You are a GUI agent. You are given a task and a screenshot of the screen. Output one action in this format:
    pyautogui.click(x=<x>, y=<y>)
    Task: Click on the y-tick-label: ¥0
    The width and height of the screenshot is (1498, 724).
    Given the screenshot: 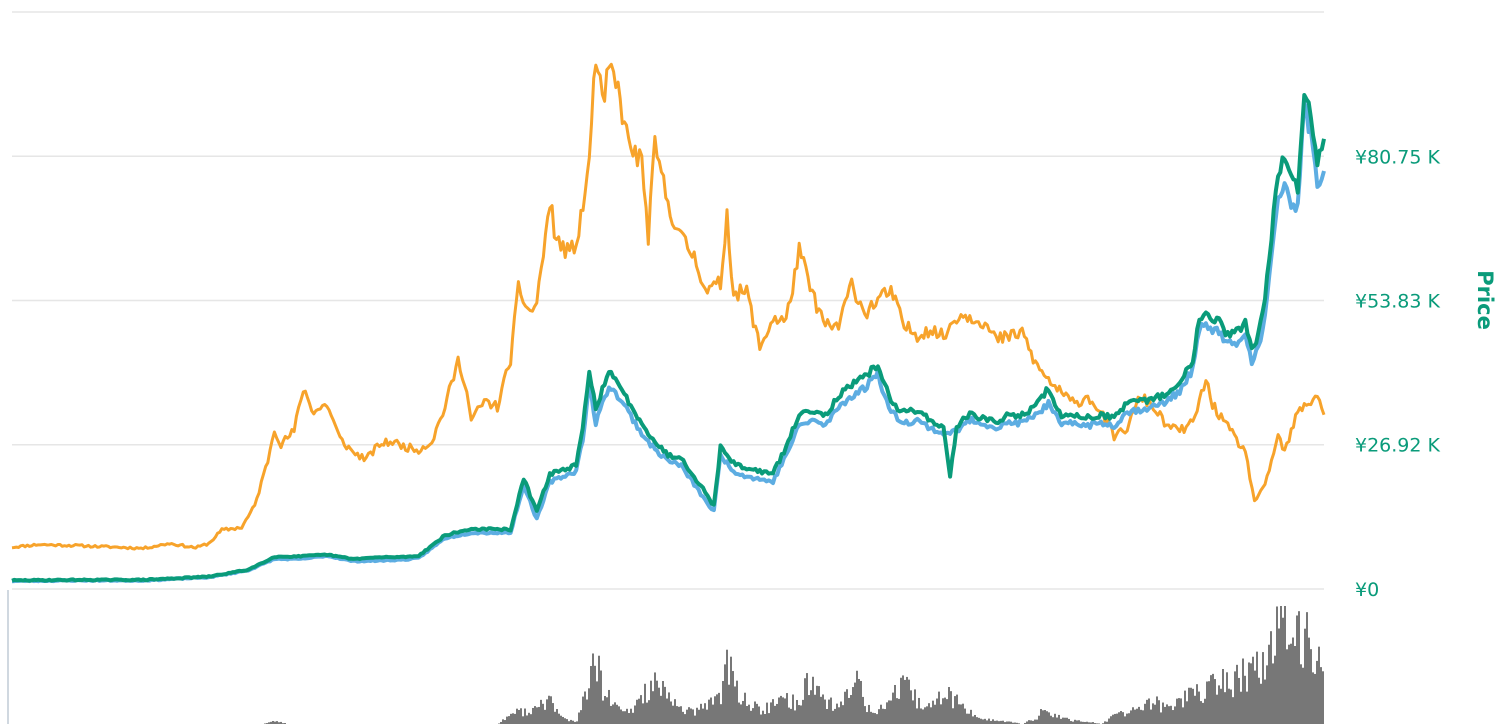 What is the action you would take?
    pyautogui.click(x=1367, y=590)
    